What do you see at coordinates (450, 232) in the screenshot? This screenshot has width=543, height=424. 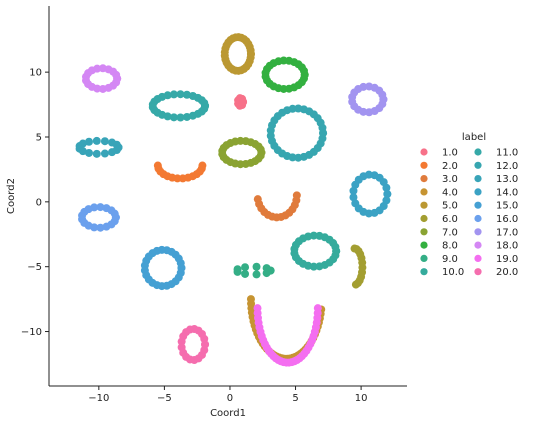 I see `legend-label: 7.0` at bounding box center [450, 232].